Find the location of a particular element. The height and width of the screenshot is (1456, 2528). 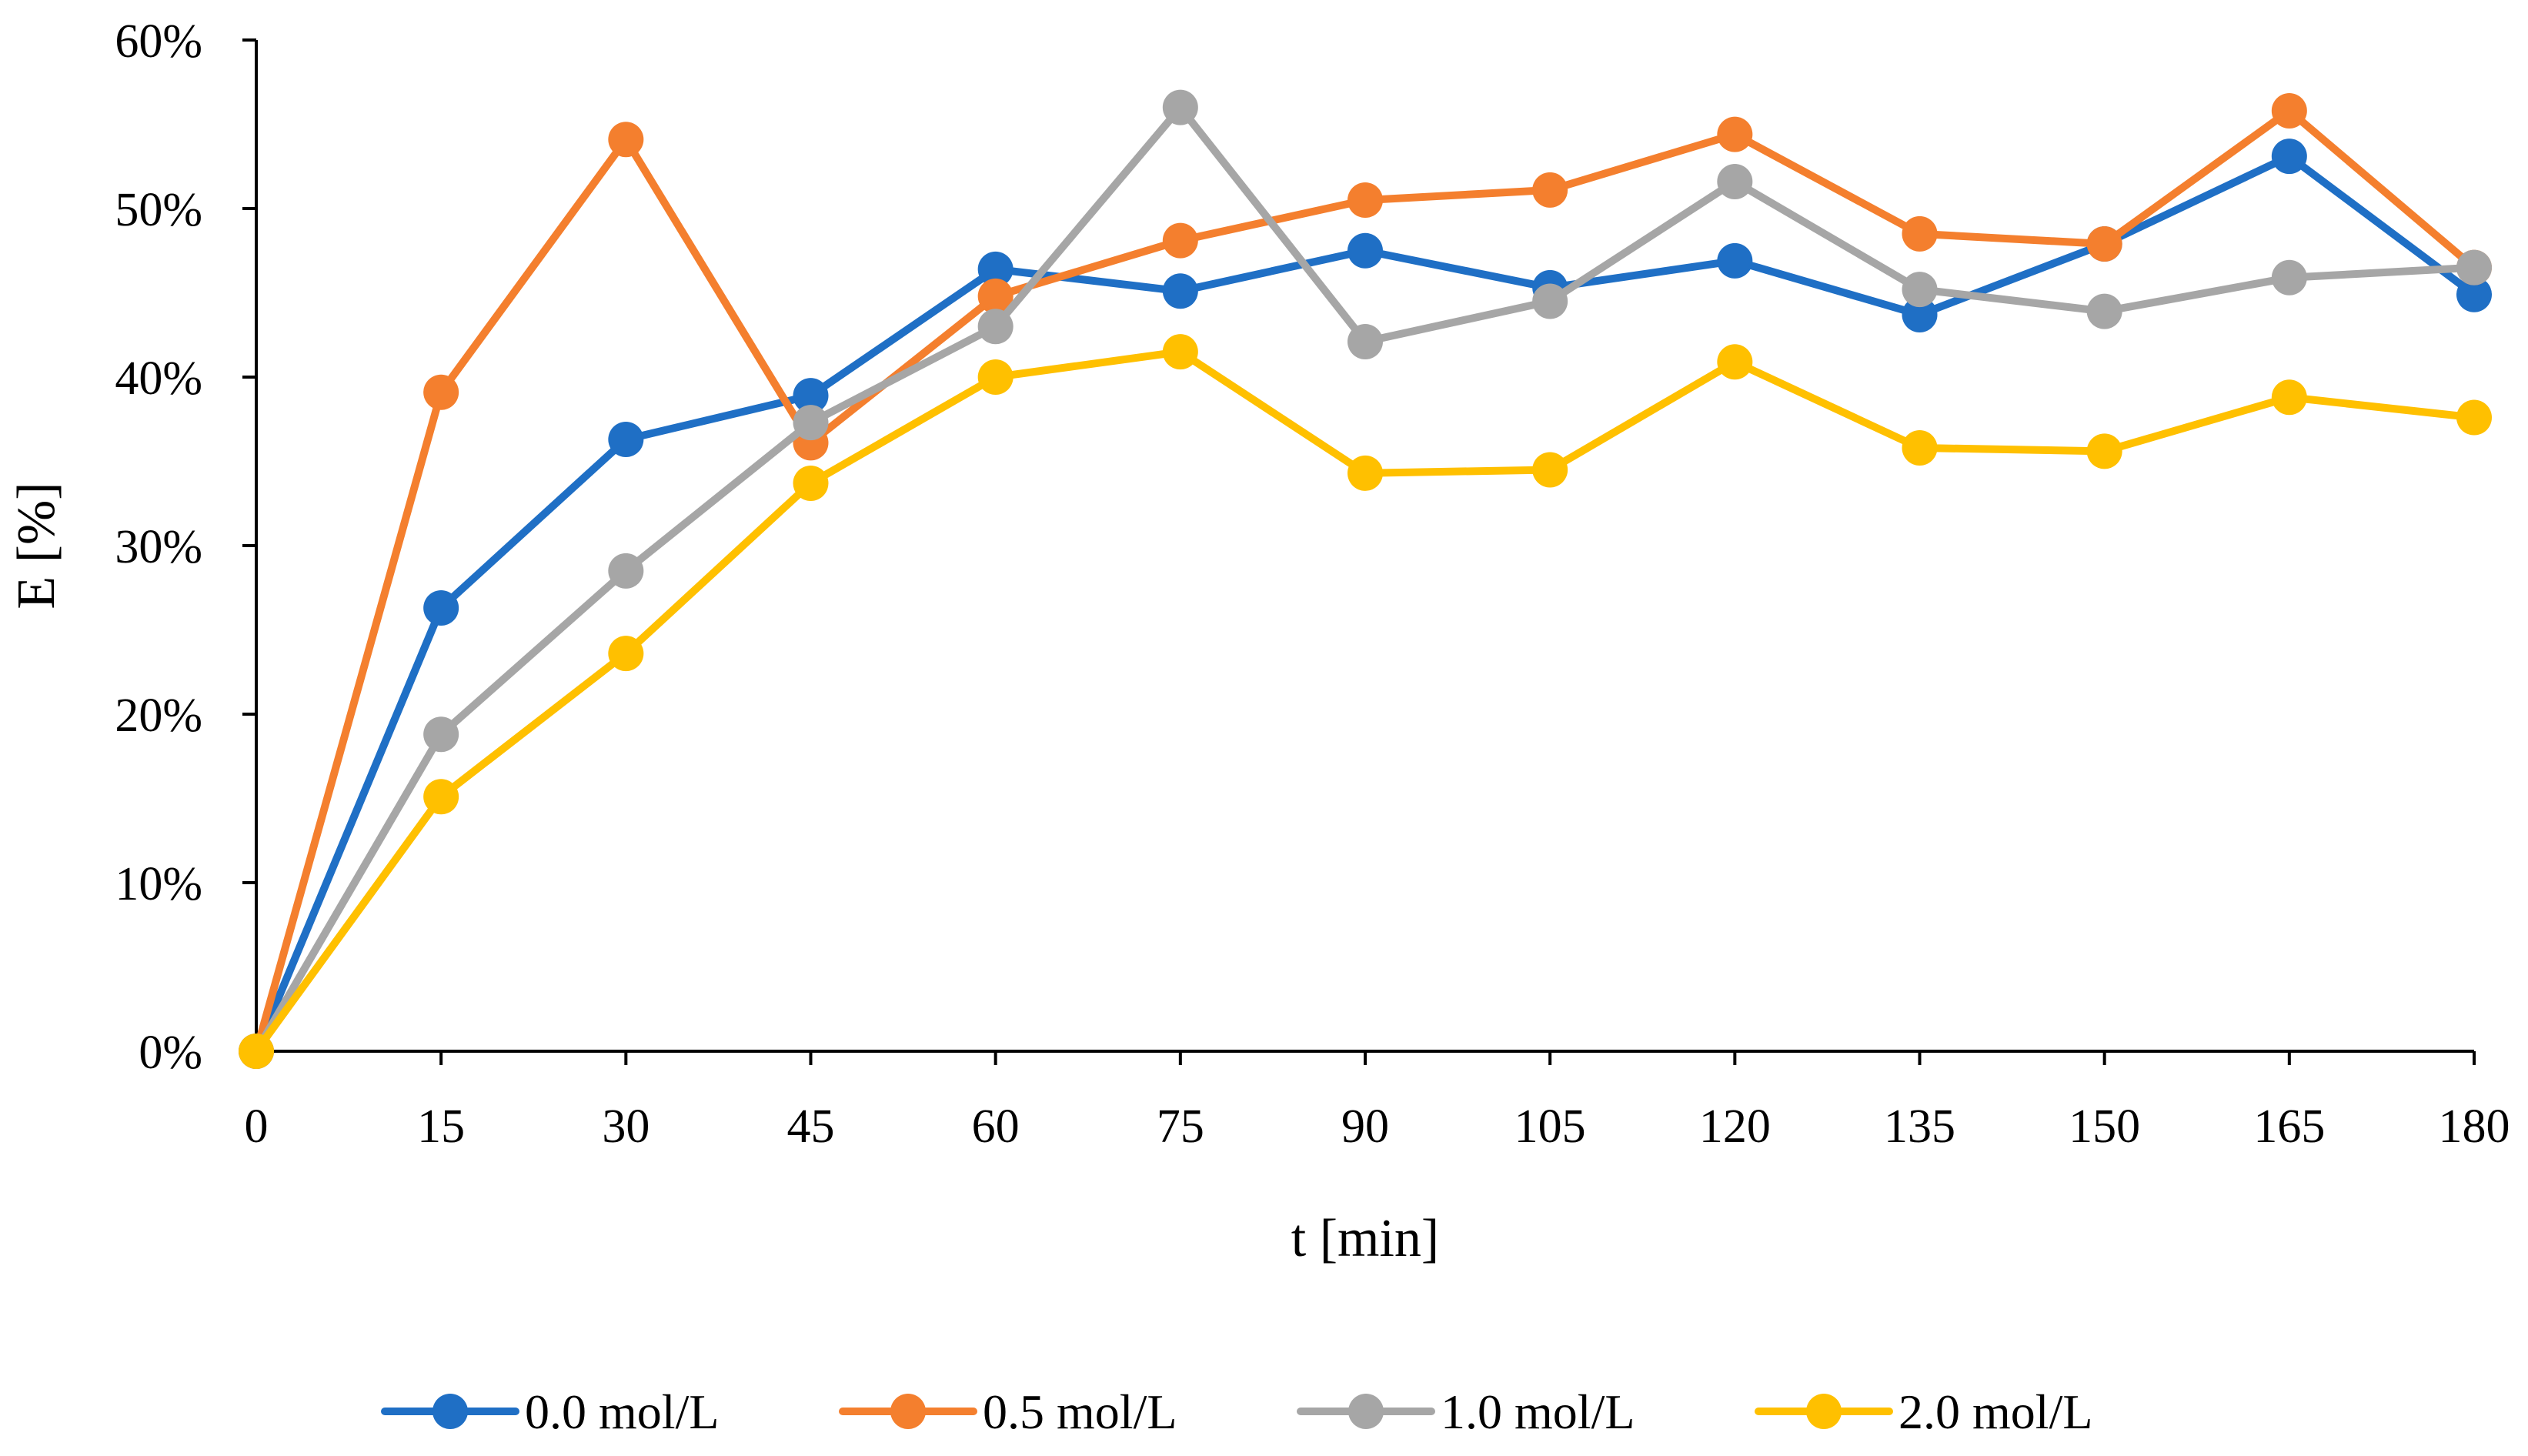

y-tick-label: 10% is located at coordinates (159, 884).